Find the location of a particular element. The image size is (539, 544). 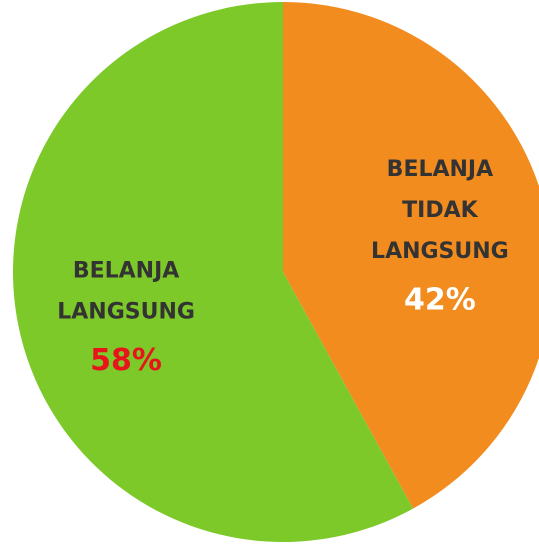

category-label: BELANJA TIDAK LANGSUNG is located at coordinates (440, 210).